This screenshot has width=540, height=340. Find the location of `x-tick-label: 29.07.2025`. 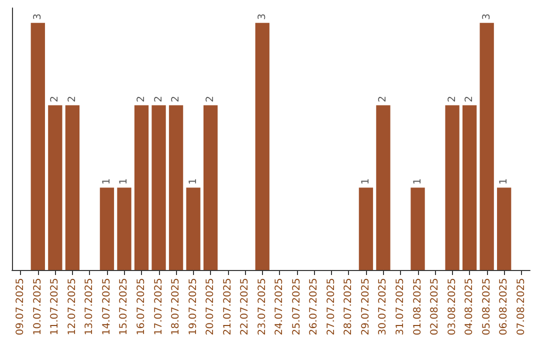

x-tick-label: 29.07.2025 is located at coordinates (366, 307).